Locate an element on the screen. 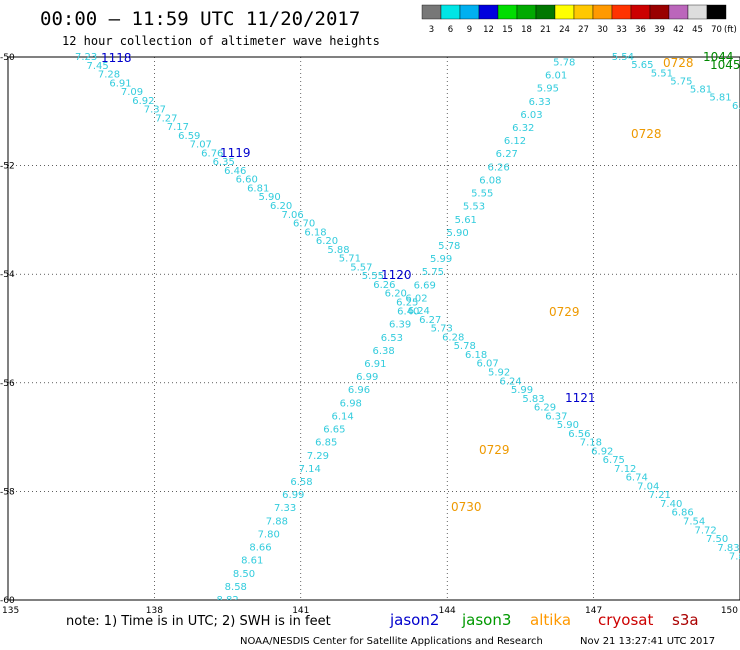 Image resolution: width=740 pixels, height=650 pixels. wave-height-value: 8.61 is located at coordinates (252, 561).